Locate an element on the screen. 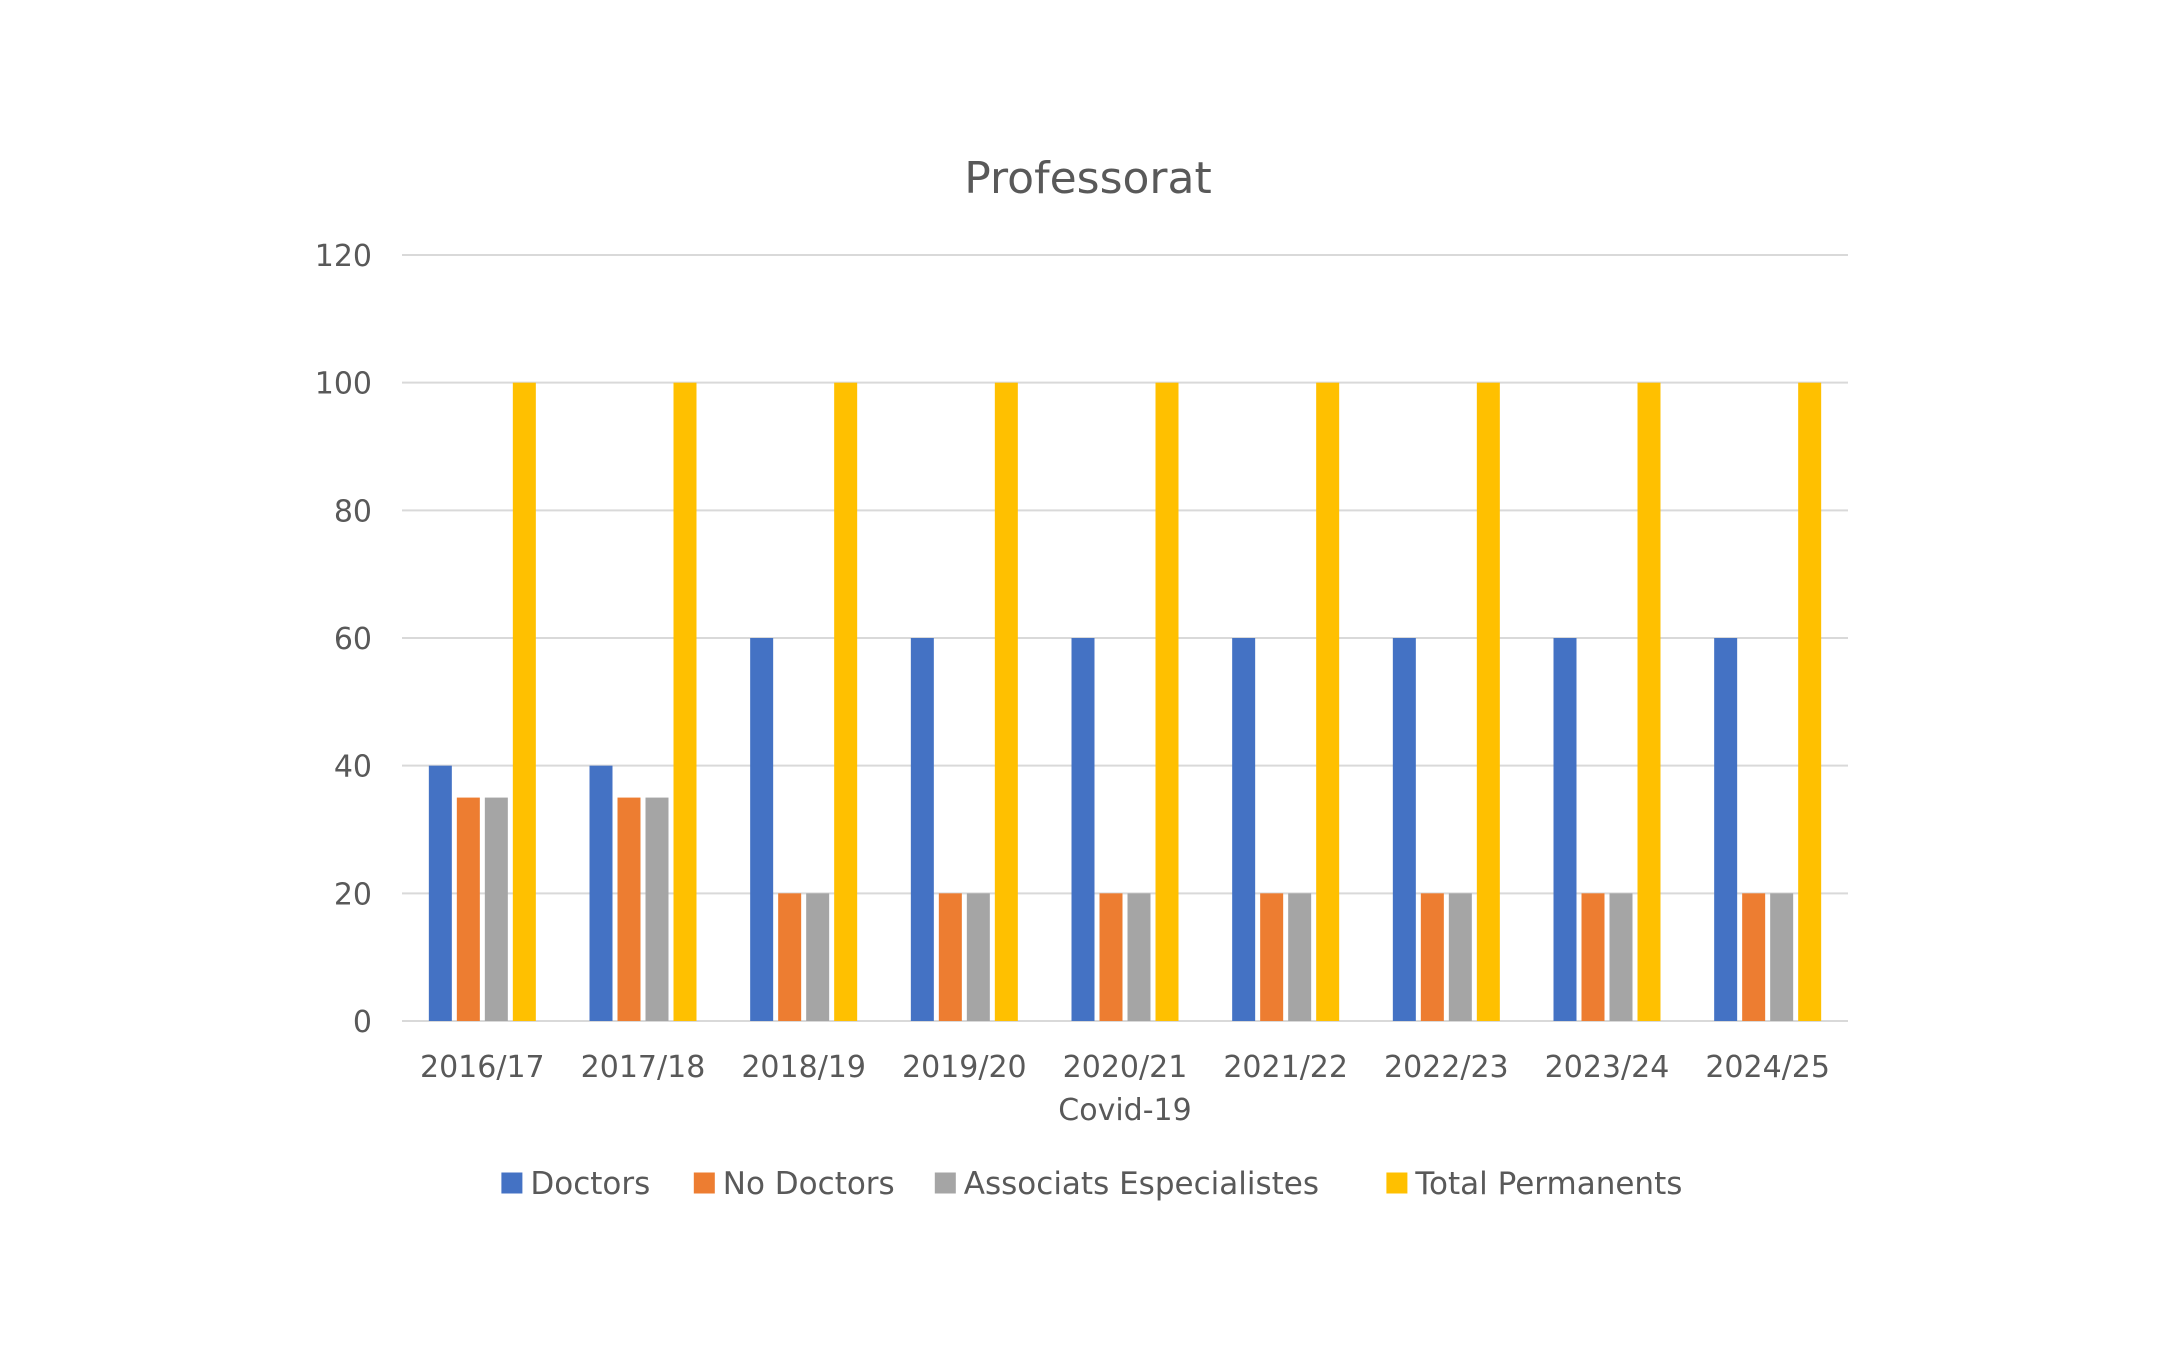  x-tick-label: 2019/20 is located at coordinates (964, 1067).